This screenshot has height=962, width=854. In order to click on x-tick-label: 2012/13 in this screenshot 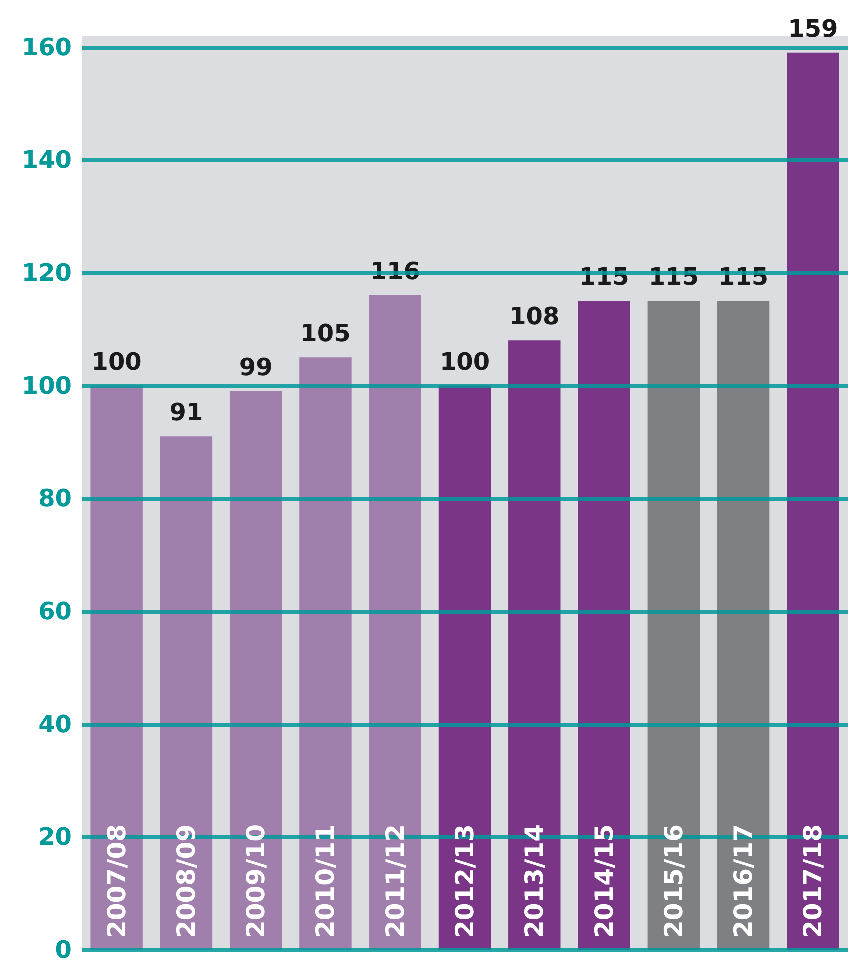, I will do `click(465, 881)`.